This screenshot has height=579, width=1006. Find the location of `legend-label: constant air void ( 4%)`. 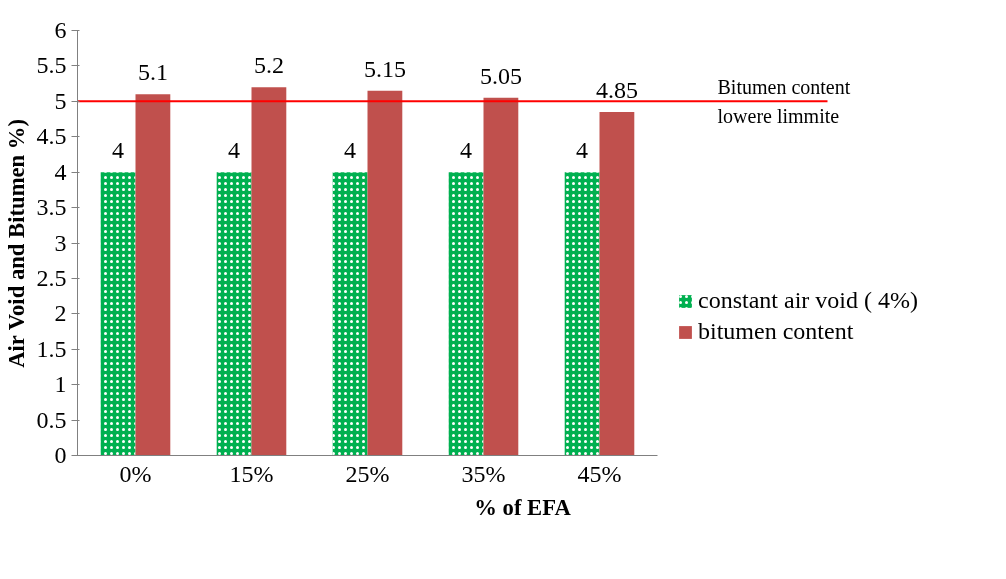

legend-label: constant air void ( 4%) is located at coordinates (808, 300).